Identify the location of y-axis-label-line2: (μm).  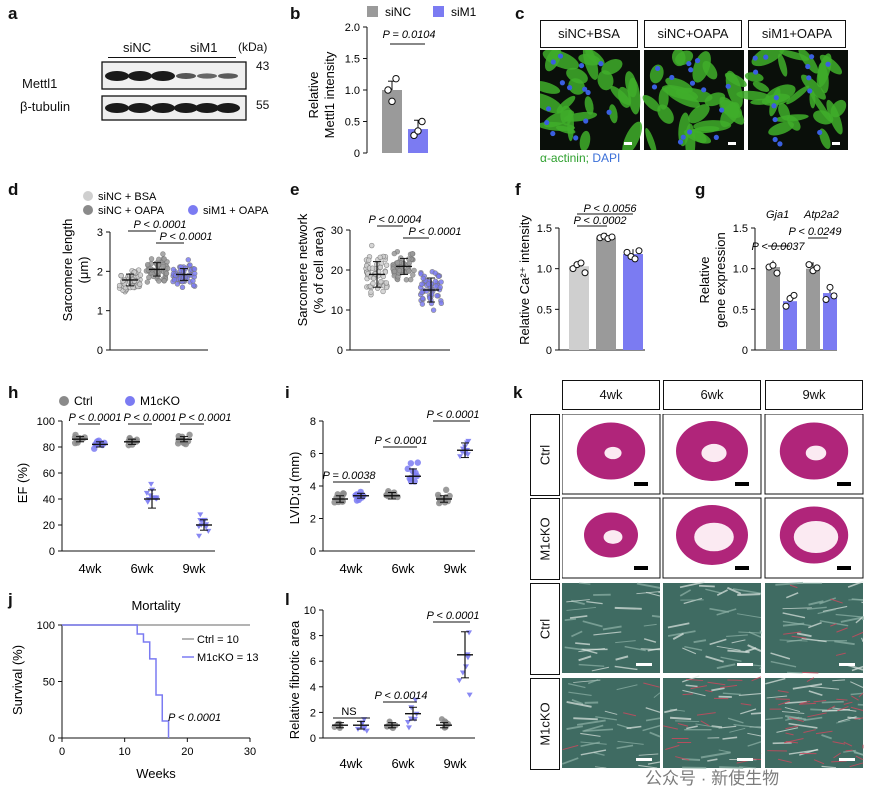
(83, 270).